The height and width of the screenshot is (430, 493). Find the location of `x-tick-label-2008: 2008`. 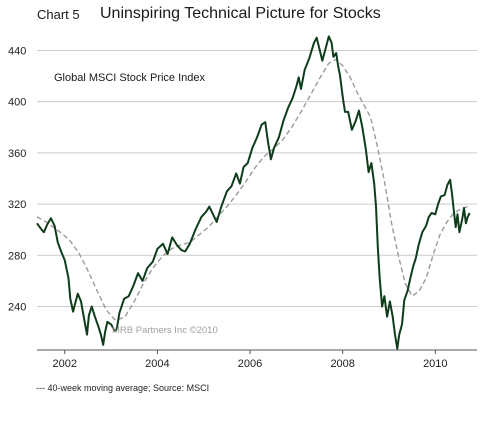

x-tick-label-2008: 2008 is located at coordinates (342, 364).